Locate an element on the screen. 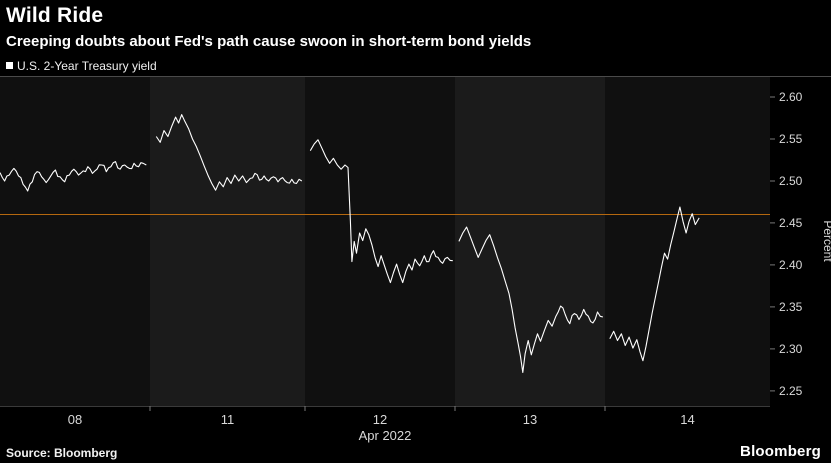 This screenshot has width=831, height=463. y-tick-label: 2.30 is located at coordinates (791, 349).